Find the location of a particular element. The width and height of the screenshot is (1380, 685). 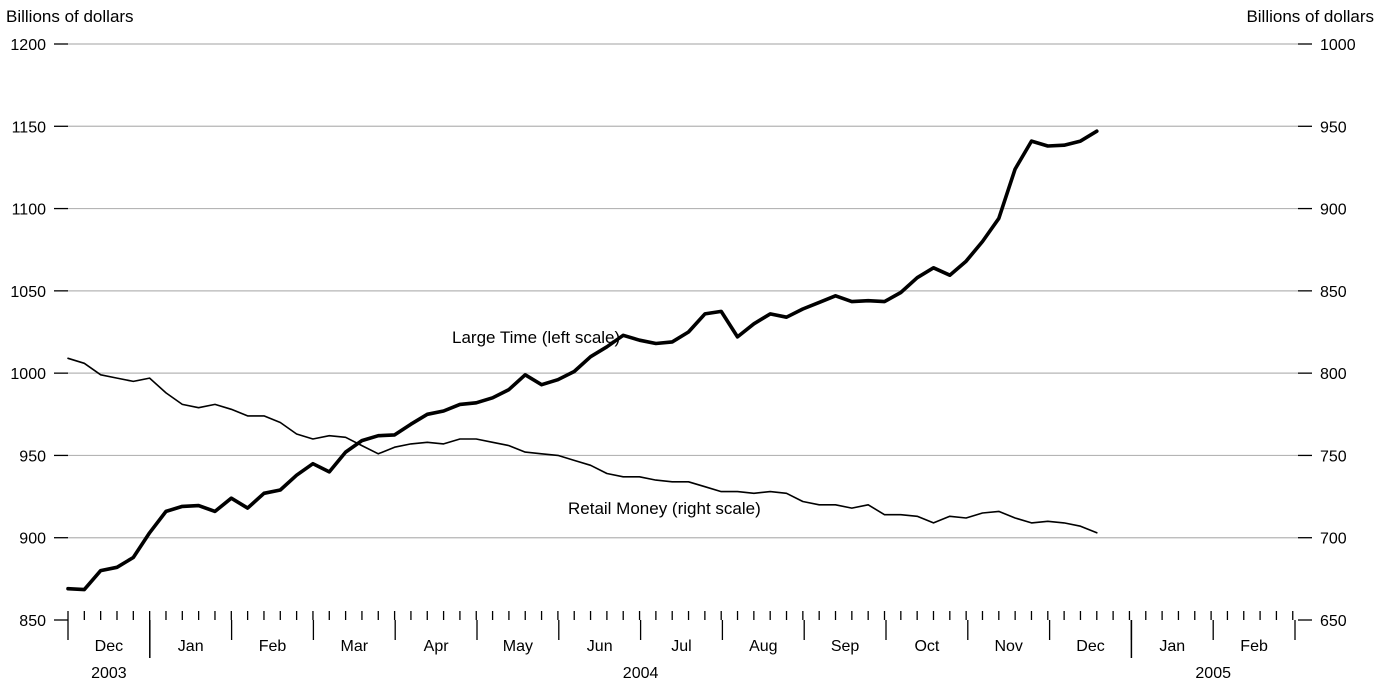

month-label: Mar is located at coordinates (355, 646).